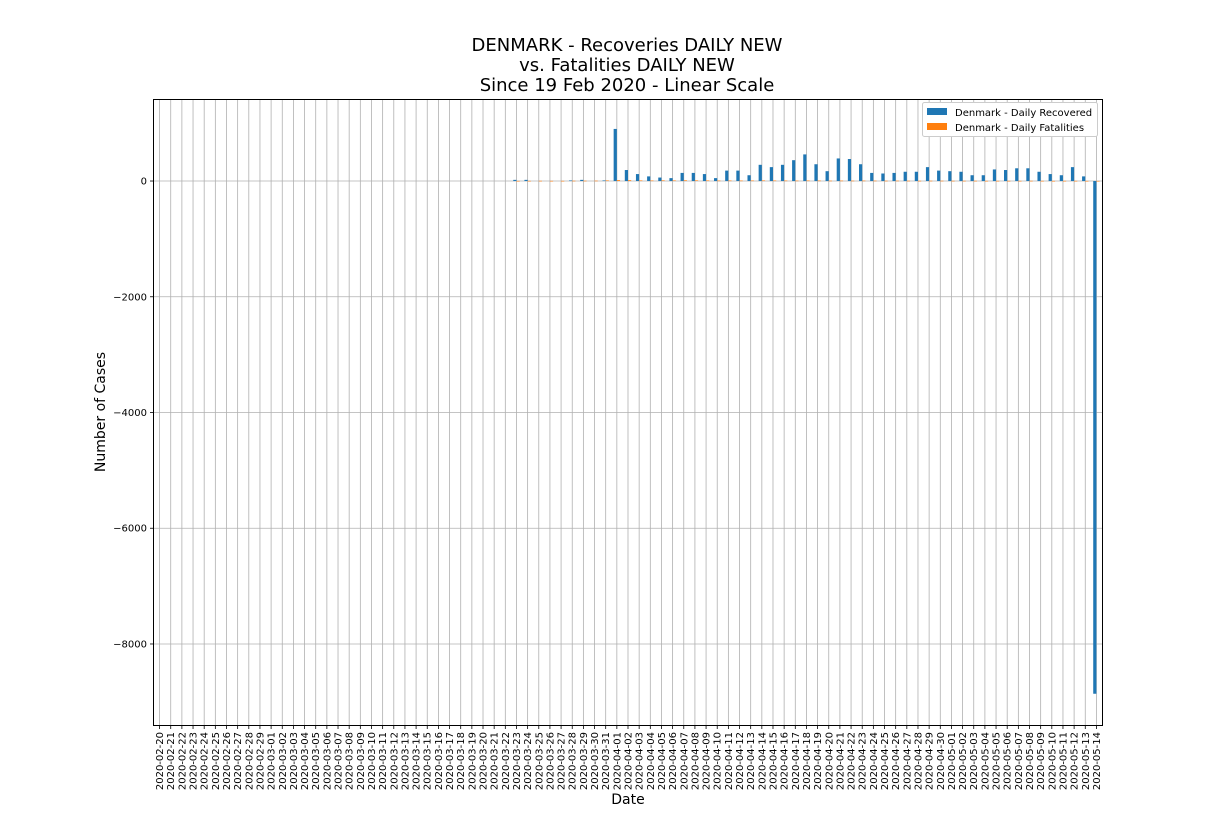 This screenshot has width=1224, height=828. I want to click on x-tick-label: 2020-05-08, so click(1030, 761).